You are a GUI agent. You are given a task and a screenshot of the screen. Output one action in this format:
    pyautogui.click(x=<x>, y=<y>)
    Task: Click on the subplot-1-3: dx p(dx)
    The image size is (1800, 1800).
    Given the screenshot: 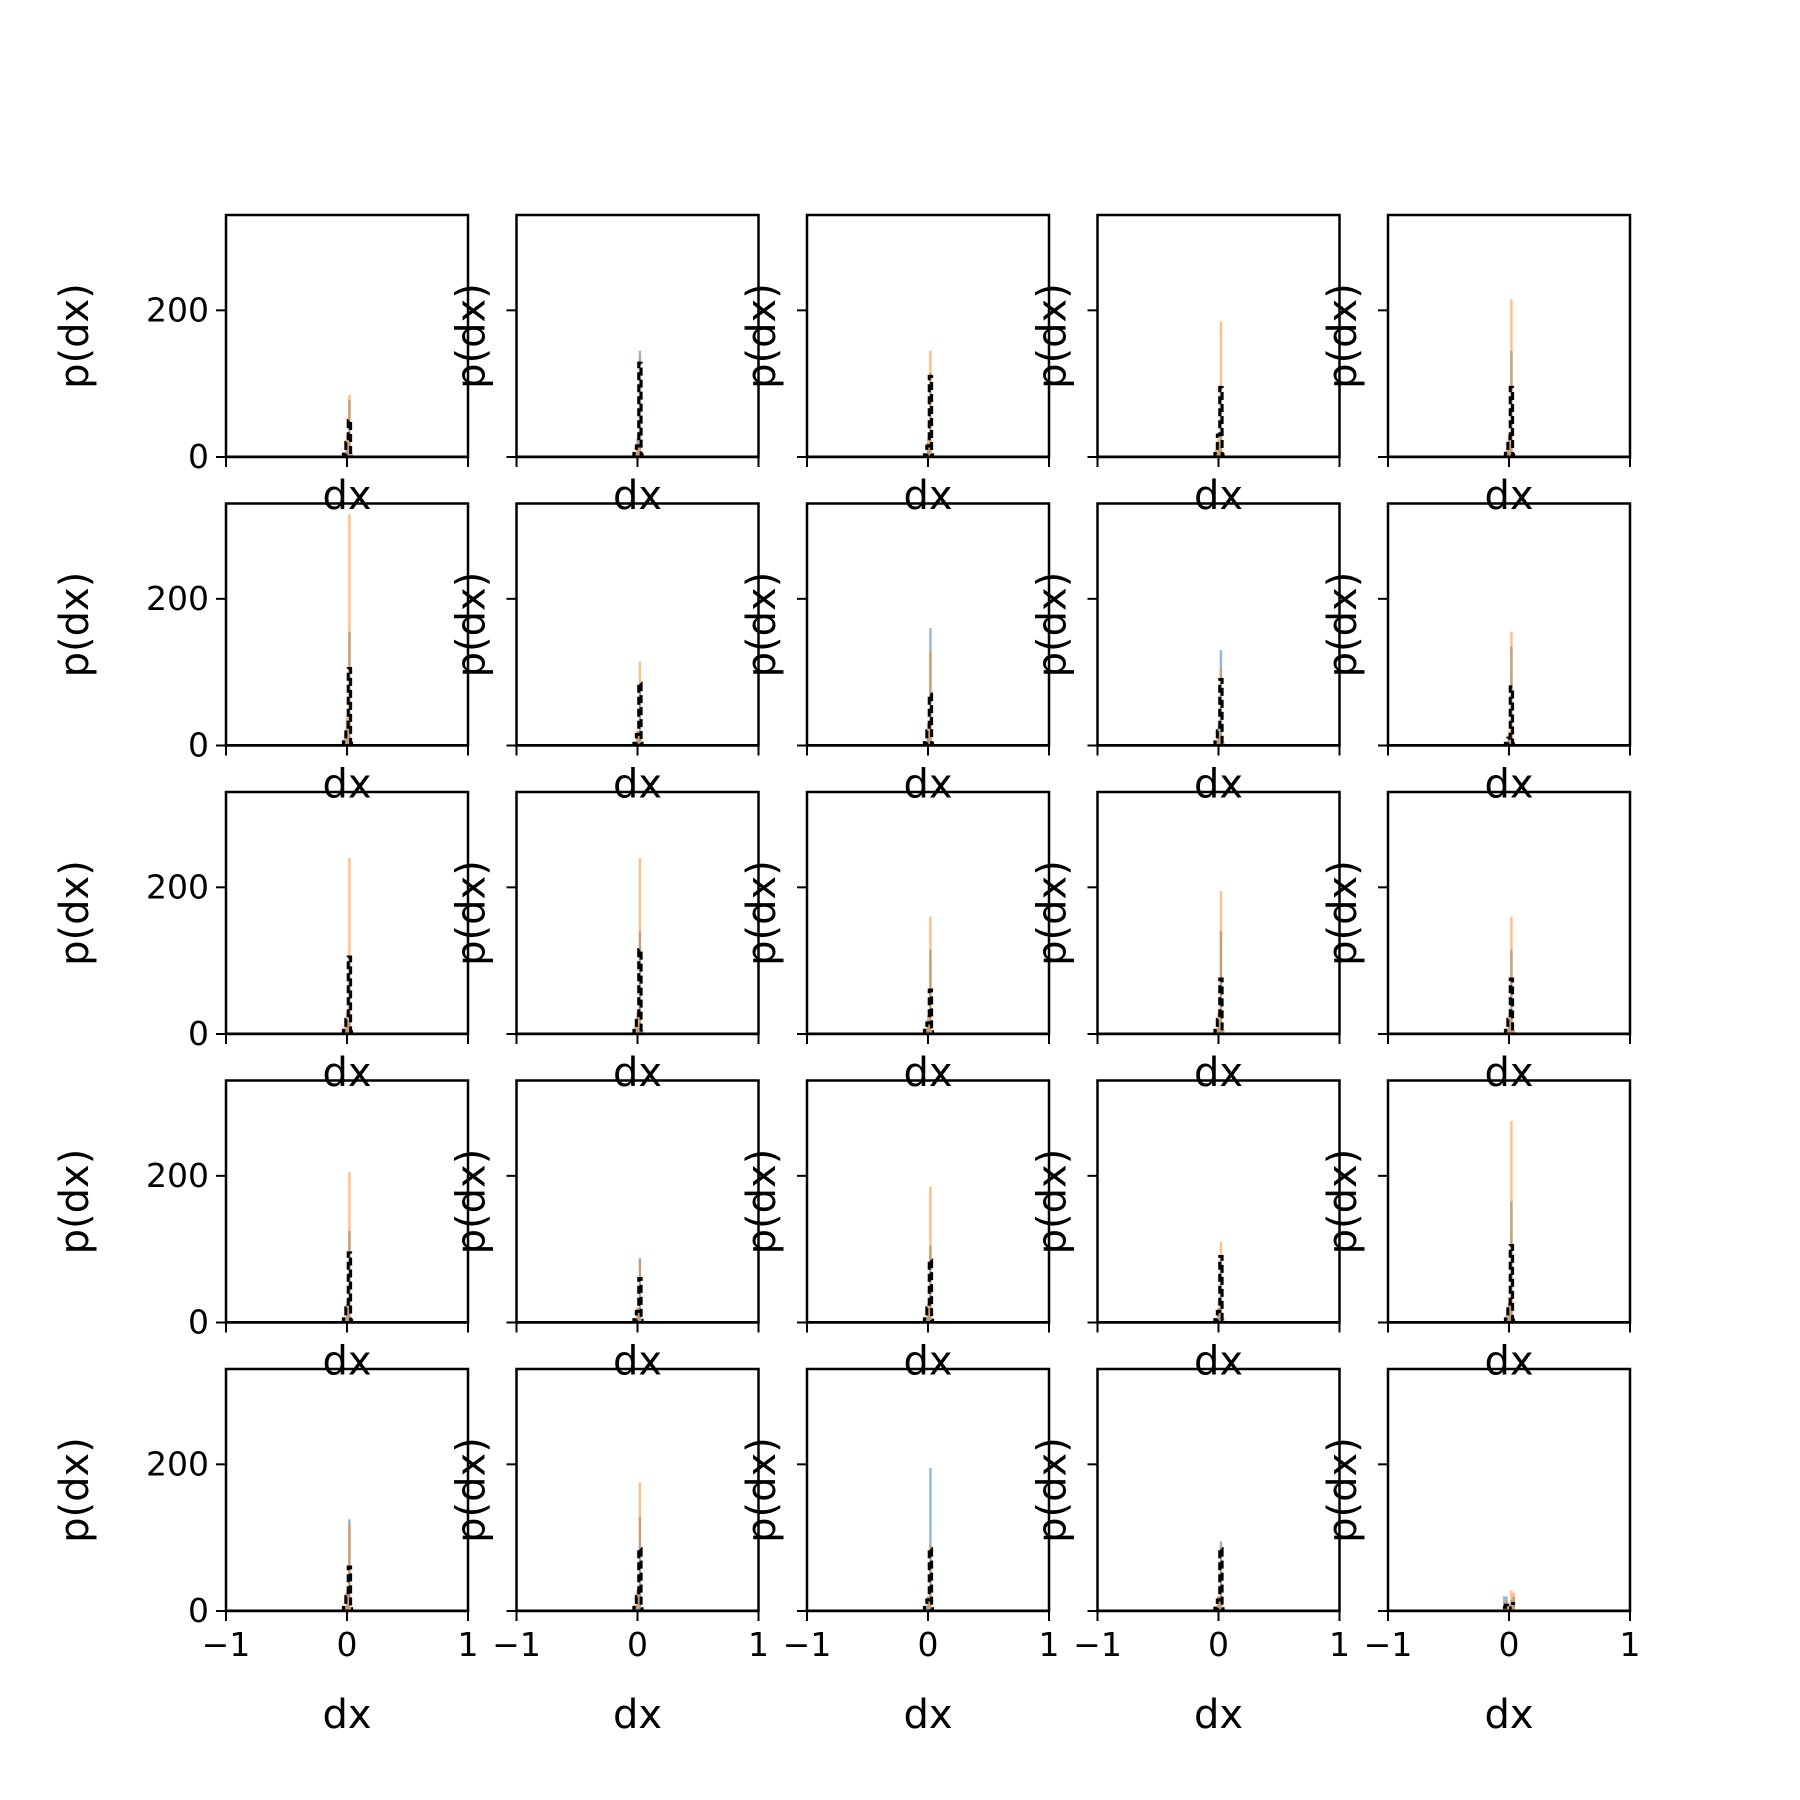 What is the action you would take?
    pyautogui.click(x=895, y=366)
    